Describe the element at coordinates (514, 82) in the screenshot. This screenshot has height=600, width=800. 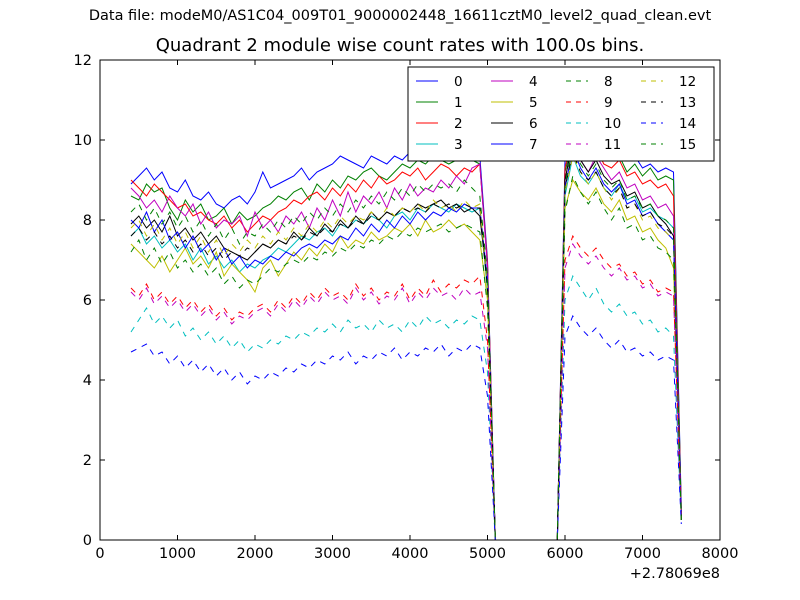
I see `legend-item-4: 4` at that location.